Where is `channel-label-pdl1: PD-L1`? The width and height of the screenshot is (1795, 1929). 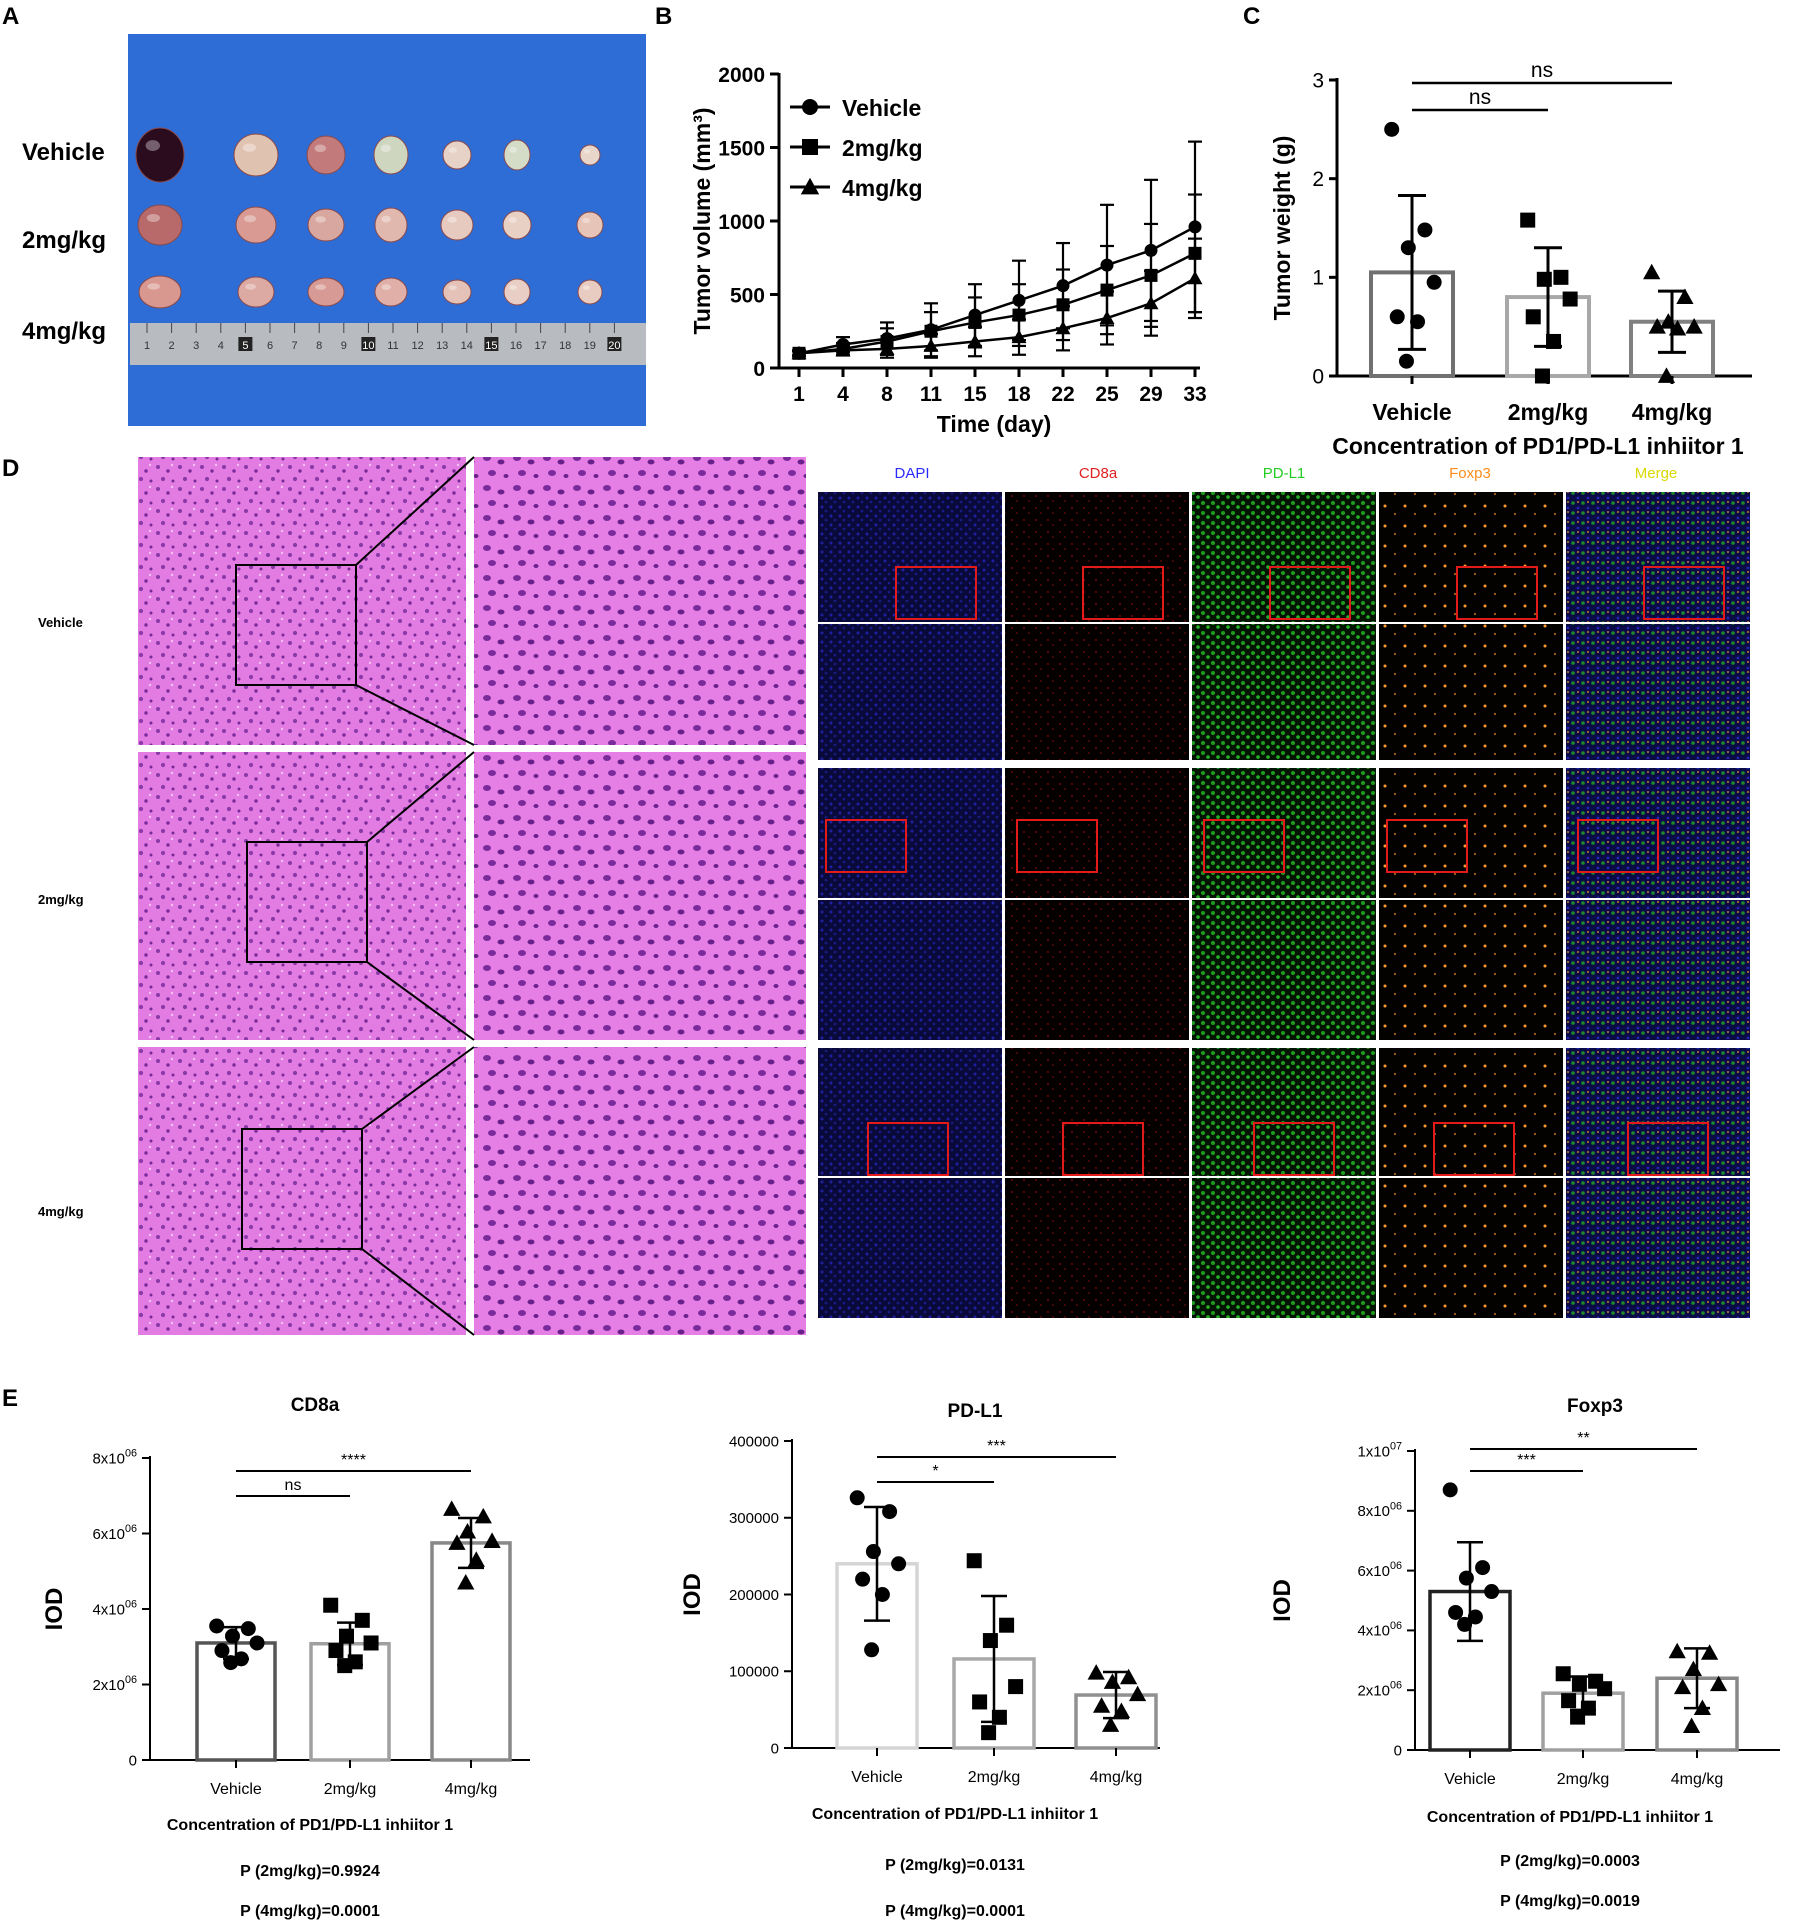 channel-label-pdl1: PD-L1 is located at coordinates (1284, 473).